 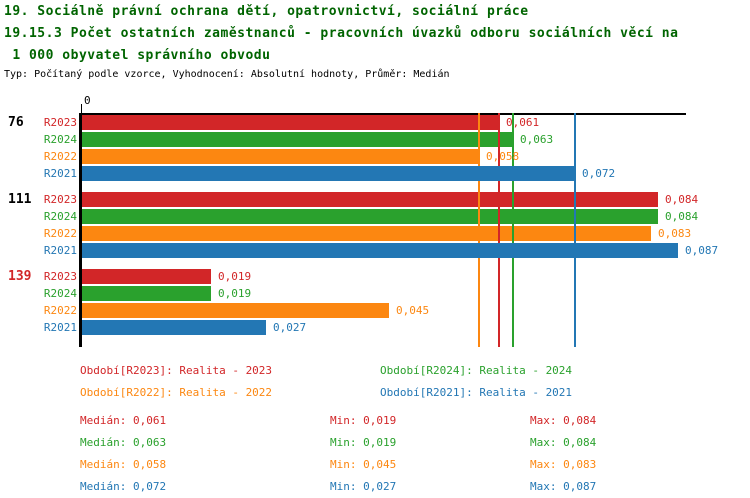 I want to click on bar-value-label: 0,045, so click(x=413, y=310).